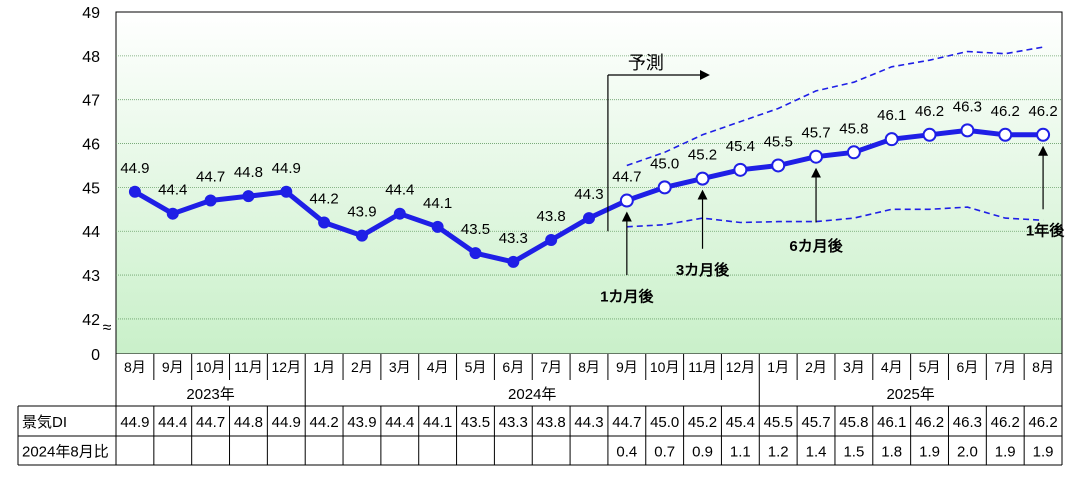 The height and width of the screenshot is (478, 1076). I want to click on x-tick-label: 10月, so click(211, 367).